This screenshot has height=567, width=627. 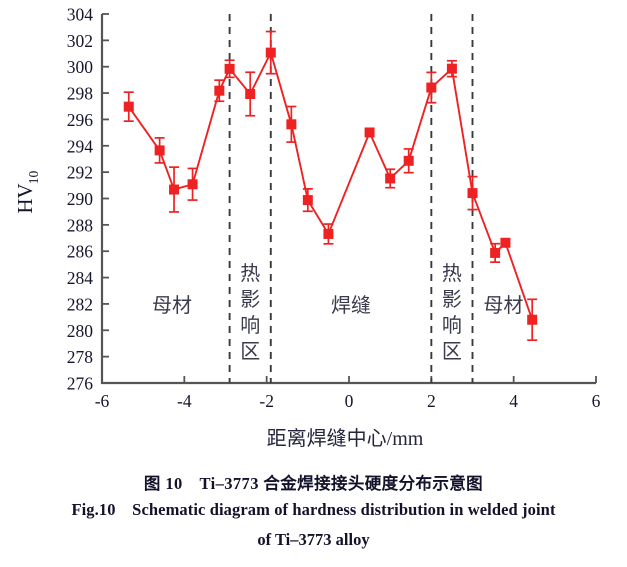 What do you see at coordinates (33, 178) in the screenshot?
I see `svg-text: 10` at bounding box center [33, 178].